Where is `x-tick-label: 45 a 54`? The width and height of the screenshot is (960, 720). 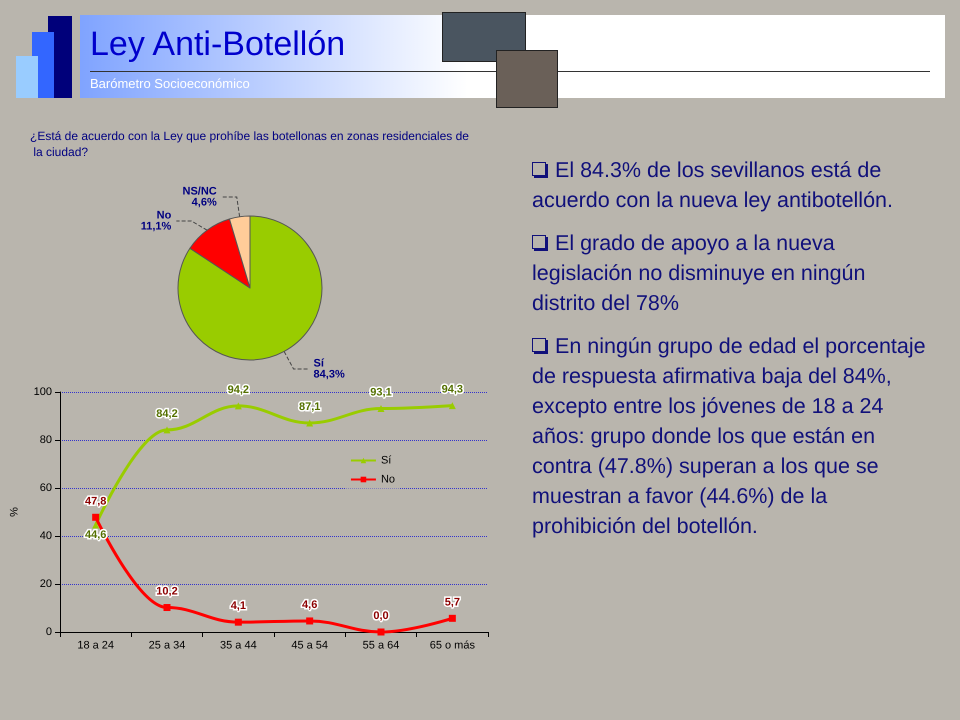
x-tick-label: 45 a 54 is located at coordinates (309, 646).